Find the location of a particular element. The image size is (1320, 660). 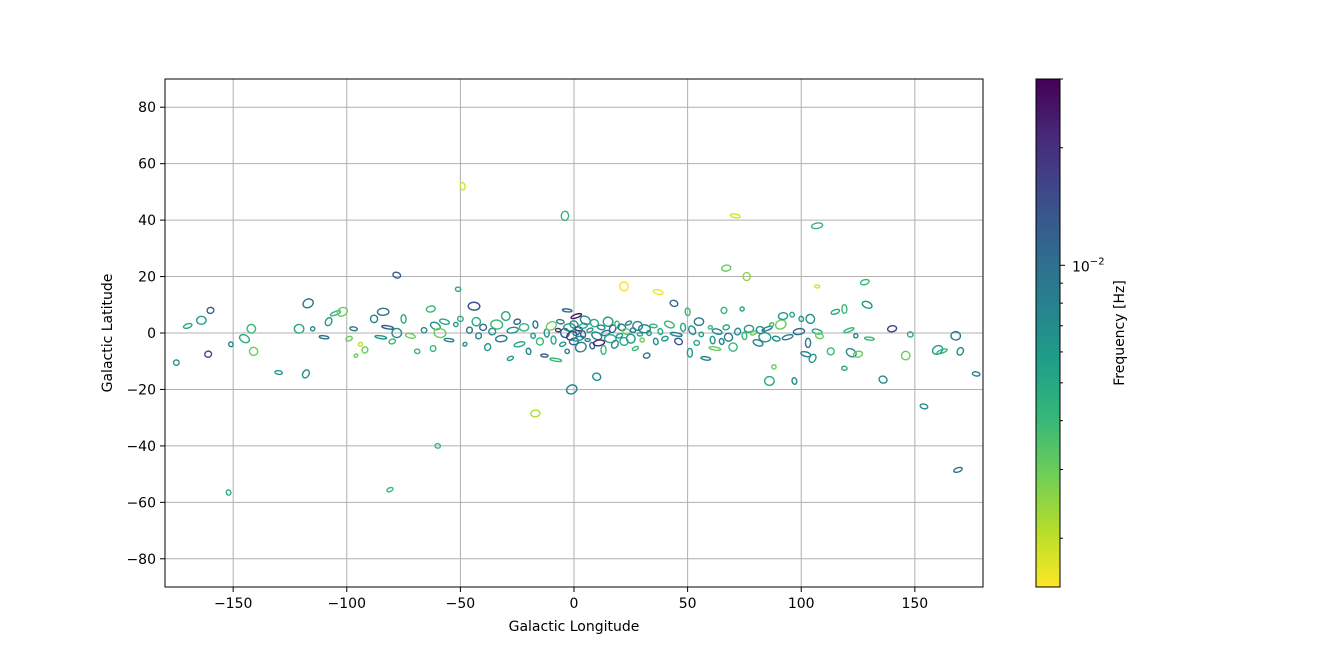

y-tick-label: 20 is located at coordinates (147, 278).